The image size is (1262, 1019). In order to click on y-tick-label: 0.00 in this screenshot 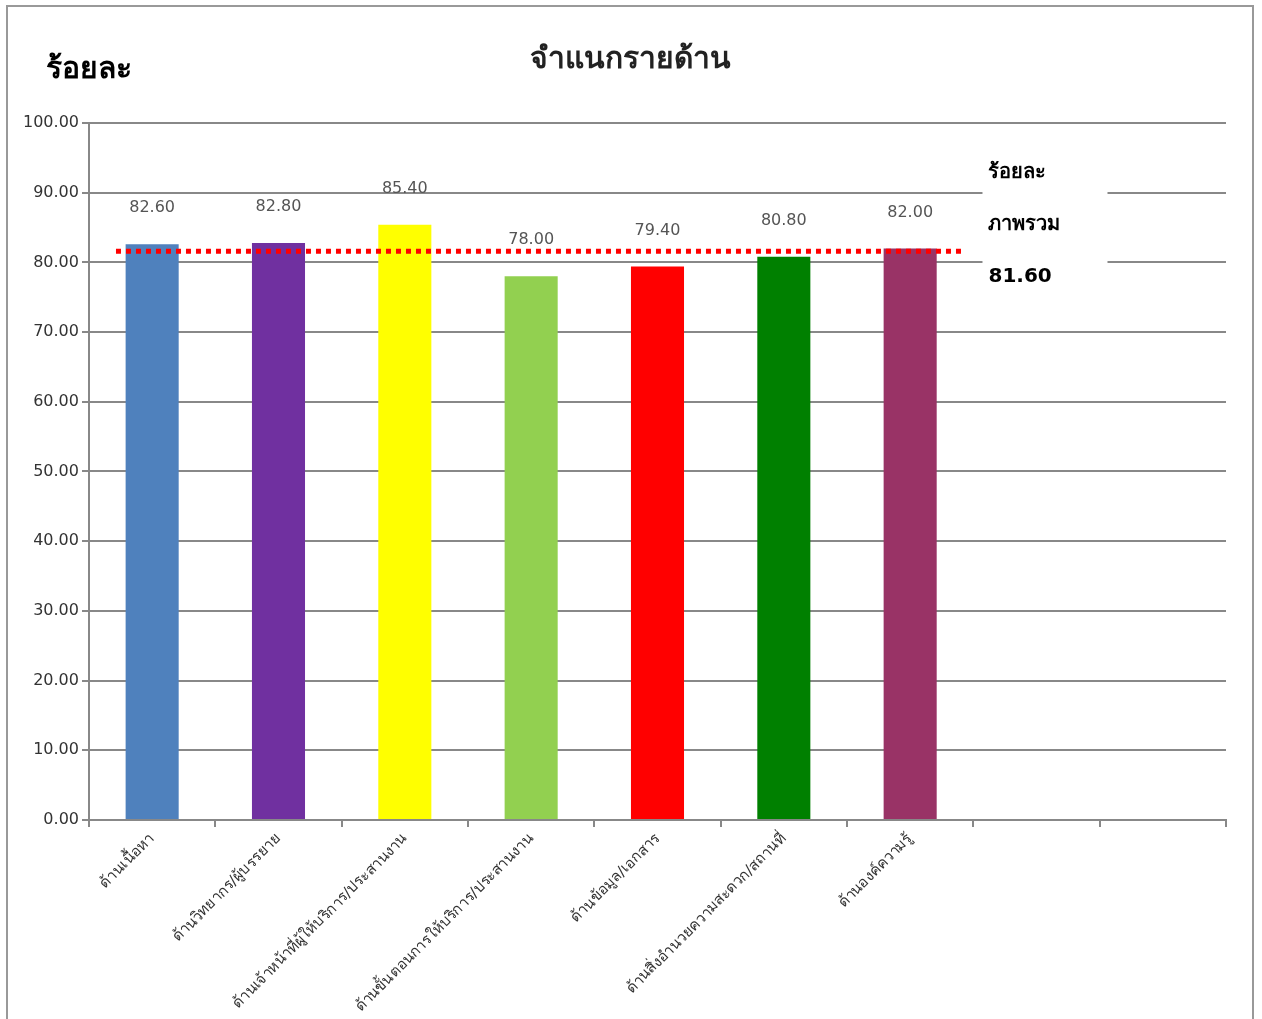, I will do `click(61, 819)`.